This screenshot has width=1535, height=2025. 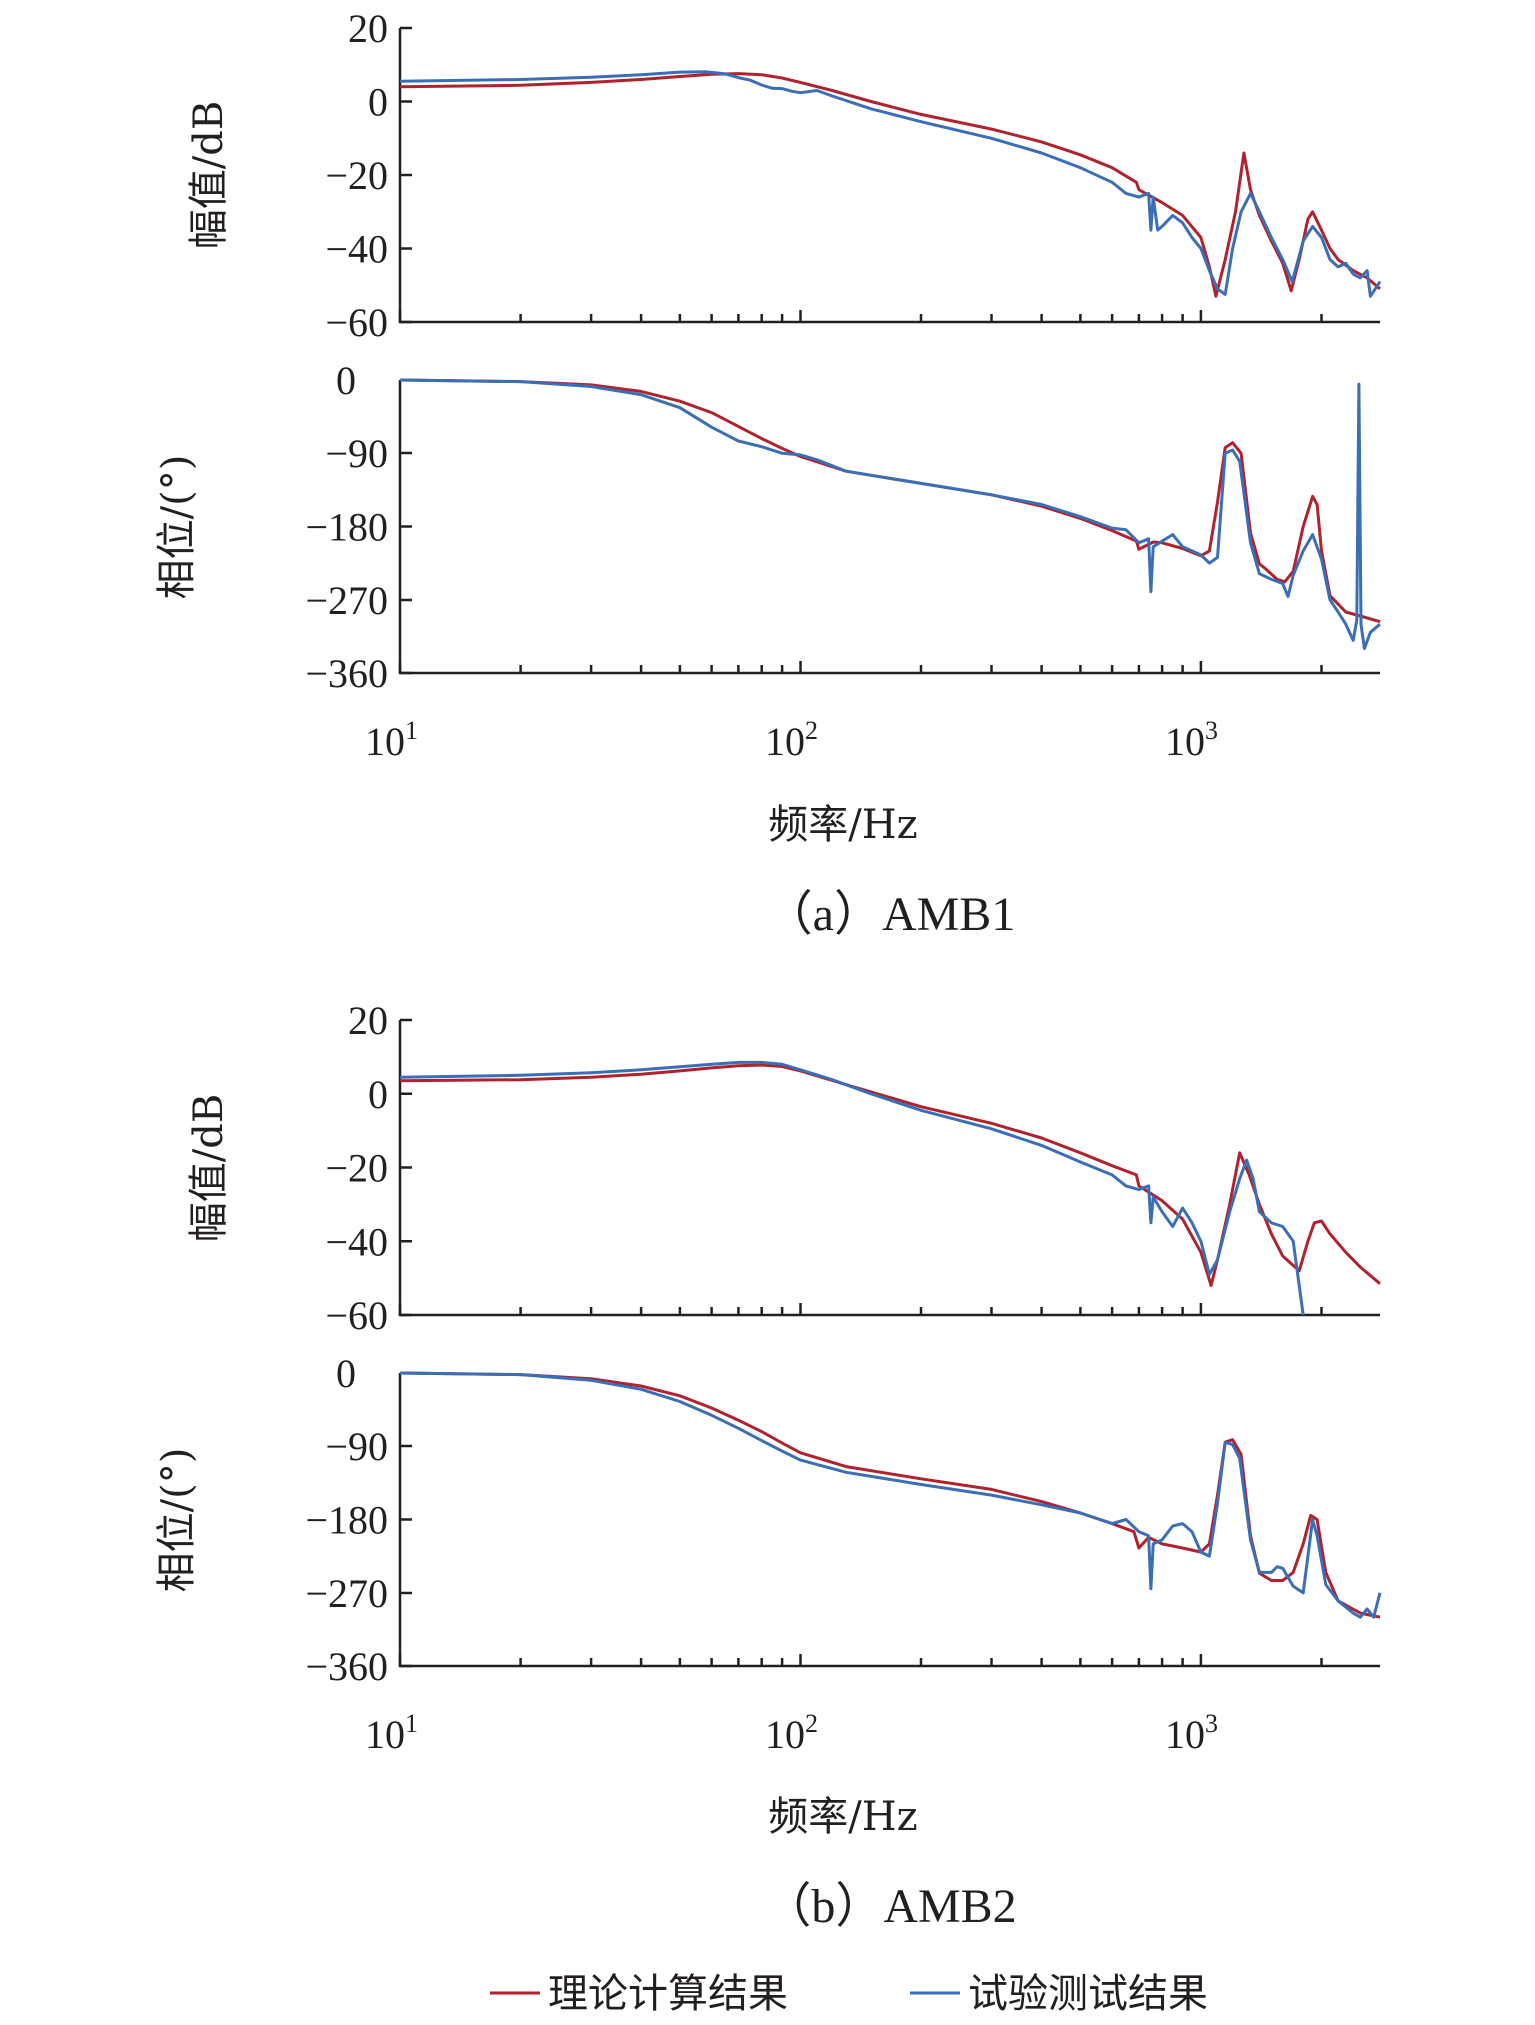 What do you see at coordinates (346, 600) in the screenshot?
I see `chart-a-phase-ytick-label: −270` at bounding box center [346, 600].